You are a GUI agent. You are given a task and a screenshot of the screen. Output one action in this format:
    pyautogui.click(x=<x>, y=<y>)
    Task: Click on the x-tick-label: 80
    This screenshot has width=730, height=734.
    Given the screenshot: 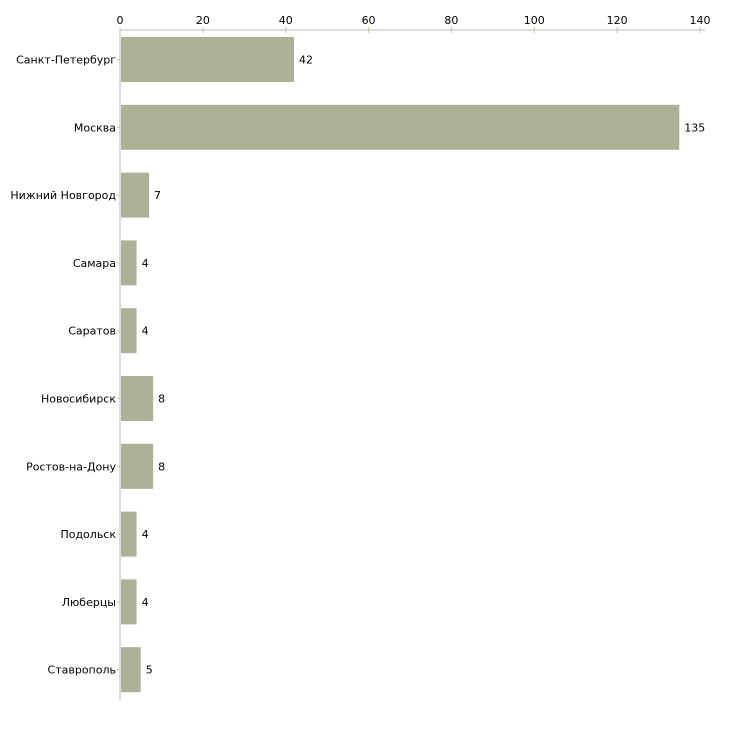 What is the action you would take?
    pyautogui.click(x=451, y=20)
    